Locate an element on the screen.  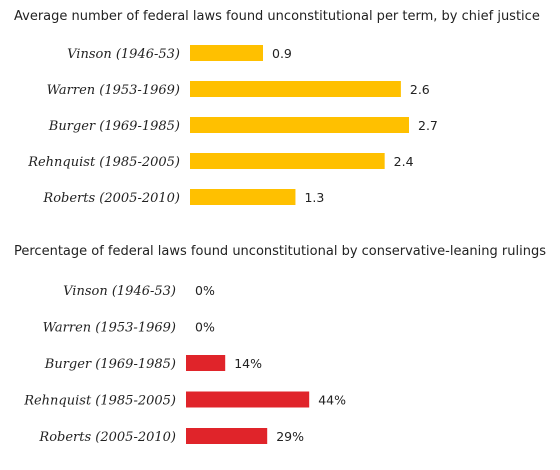
chart1-category-label: Rehnquist (1985-2005) is located at coordinates (103, 162).